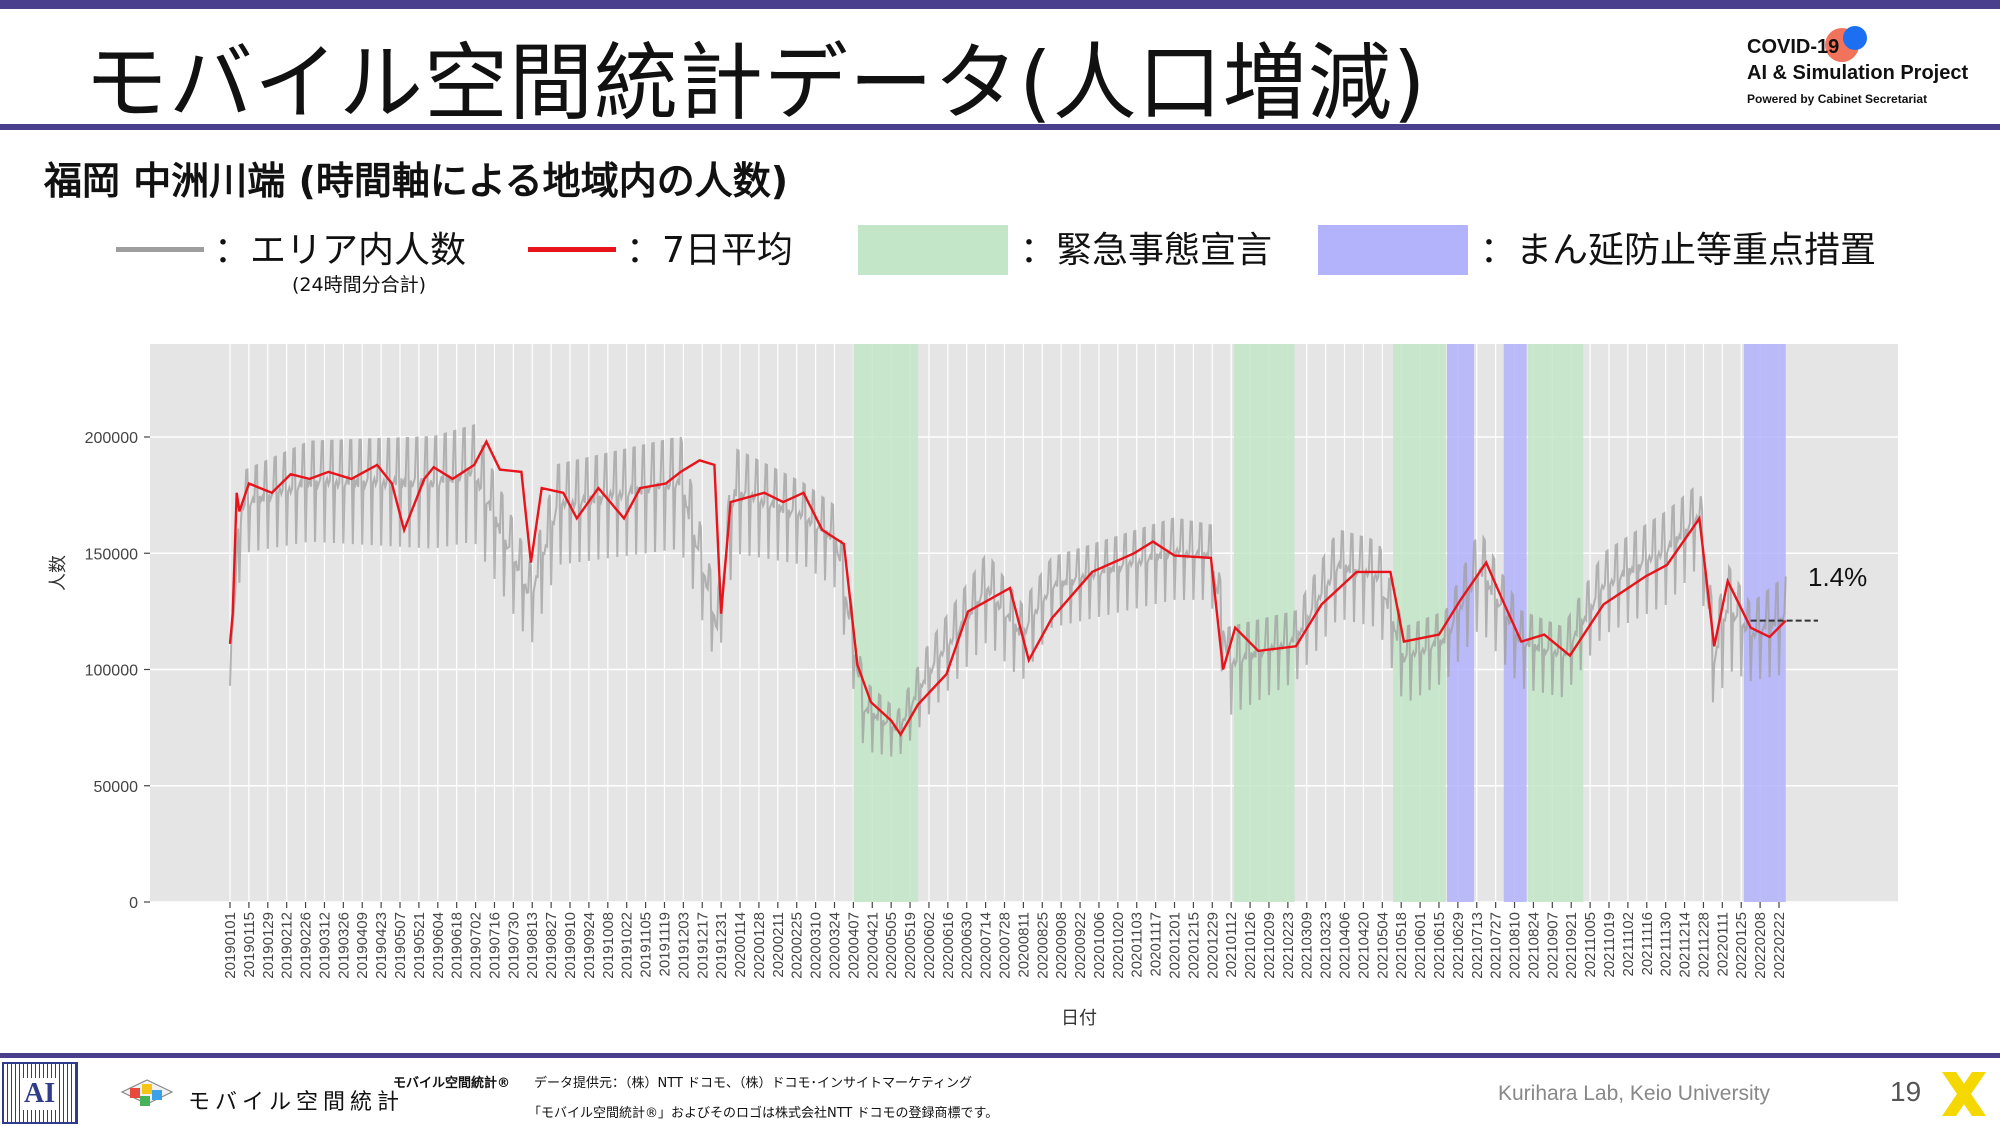  I want to click on x-tick-label: 20190702, so click(476, 945).